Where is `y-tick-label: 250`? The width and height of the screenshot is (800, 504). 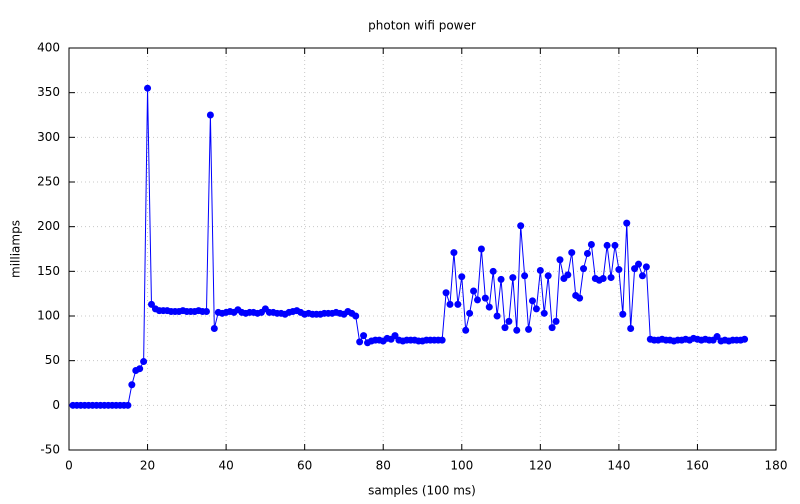
y-tick-label: 250 is located at coordinates (48, 182).